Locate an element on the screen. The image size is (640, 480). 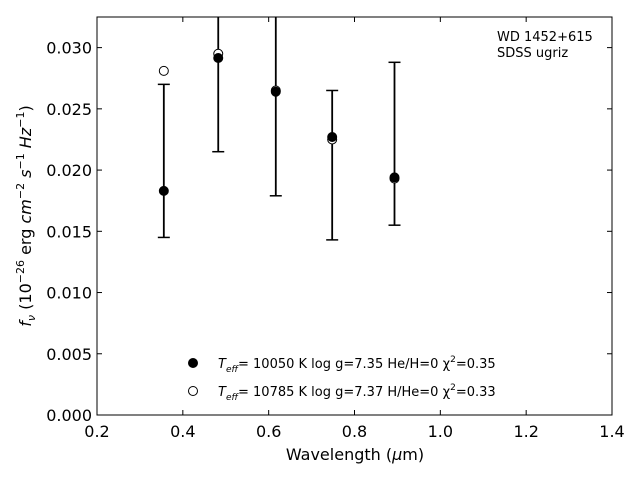
x-tick-label: 0.6 is located at coordinates (268, 431).